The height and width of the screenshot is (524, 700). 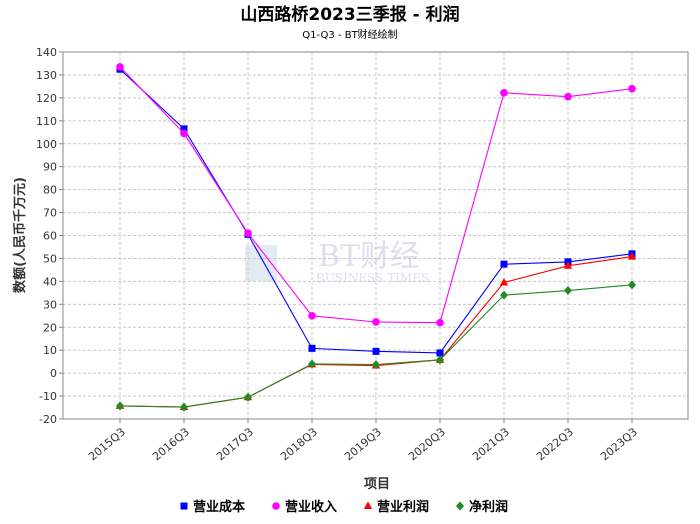 What do you see at coordinates (46, 98) in the screenshot?
I see `y-tick-label: 120` at bounding box center [46, 98].